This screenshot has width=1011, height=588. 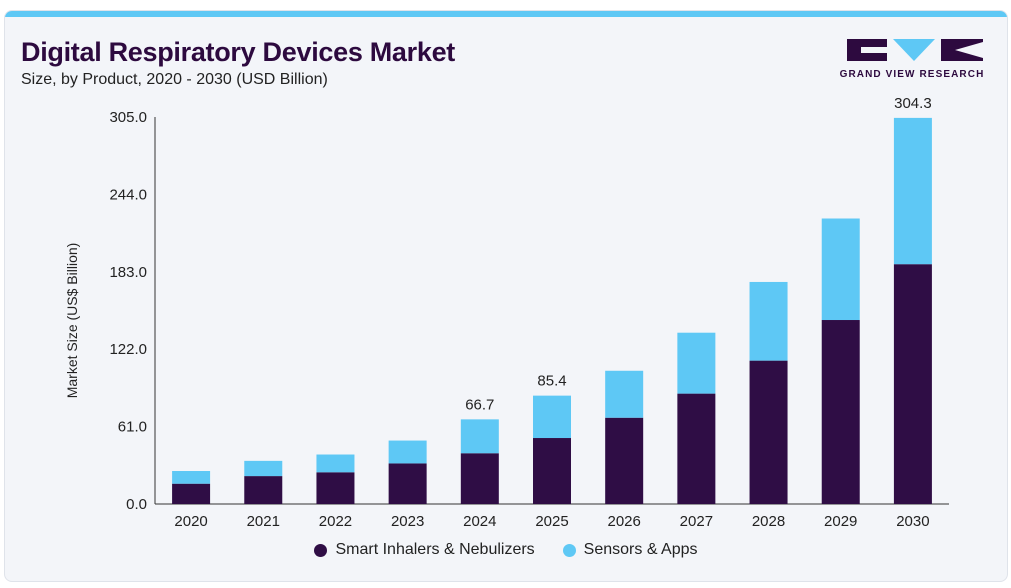 What do you see at coordinates (696, 448) in the screenshot?
I see `bar-smart-inhalers-2027` at bounding box center [696, 448].